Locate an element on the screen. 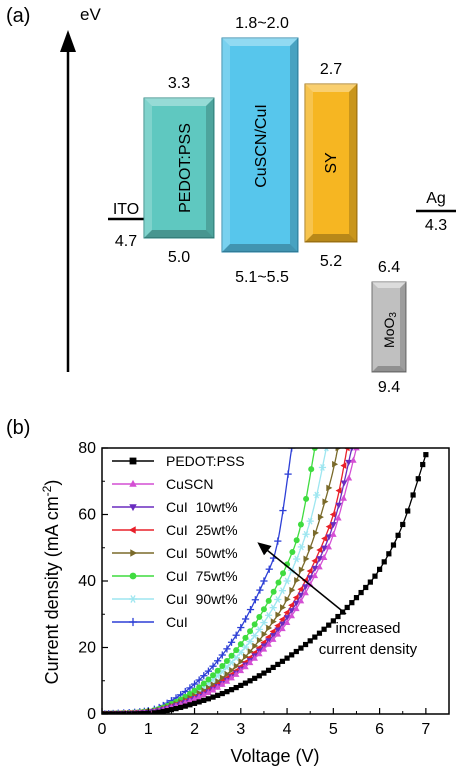 Image resolution: width=474 pixels, height=773 pixels. cuscn-cui-label: CuSCN/CuI is located at coordinates (261, 146).